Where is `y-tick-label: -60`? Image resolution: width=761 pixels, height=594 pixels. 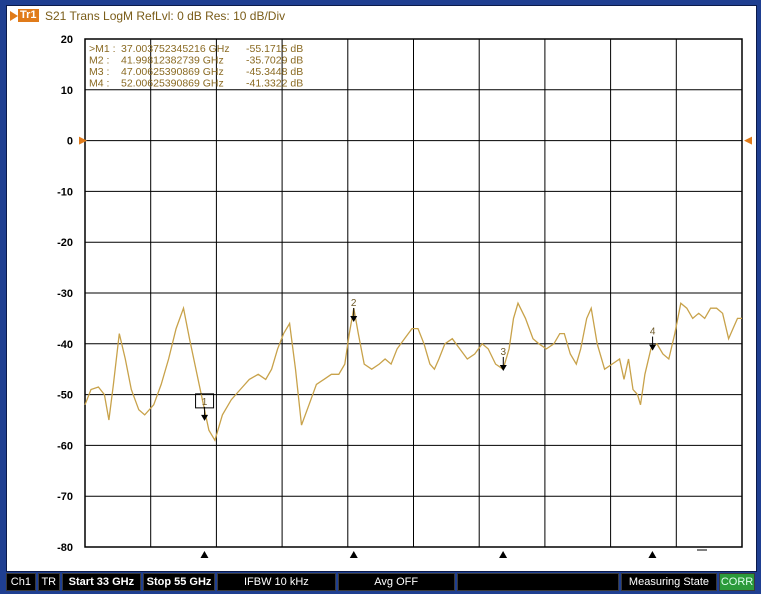
y-tick-label: -60 is located at coordinates (65, 446).